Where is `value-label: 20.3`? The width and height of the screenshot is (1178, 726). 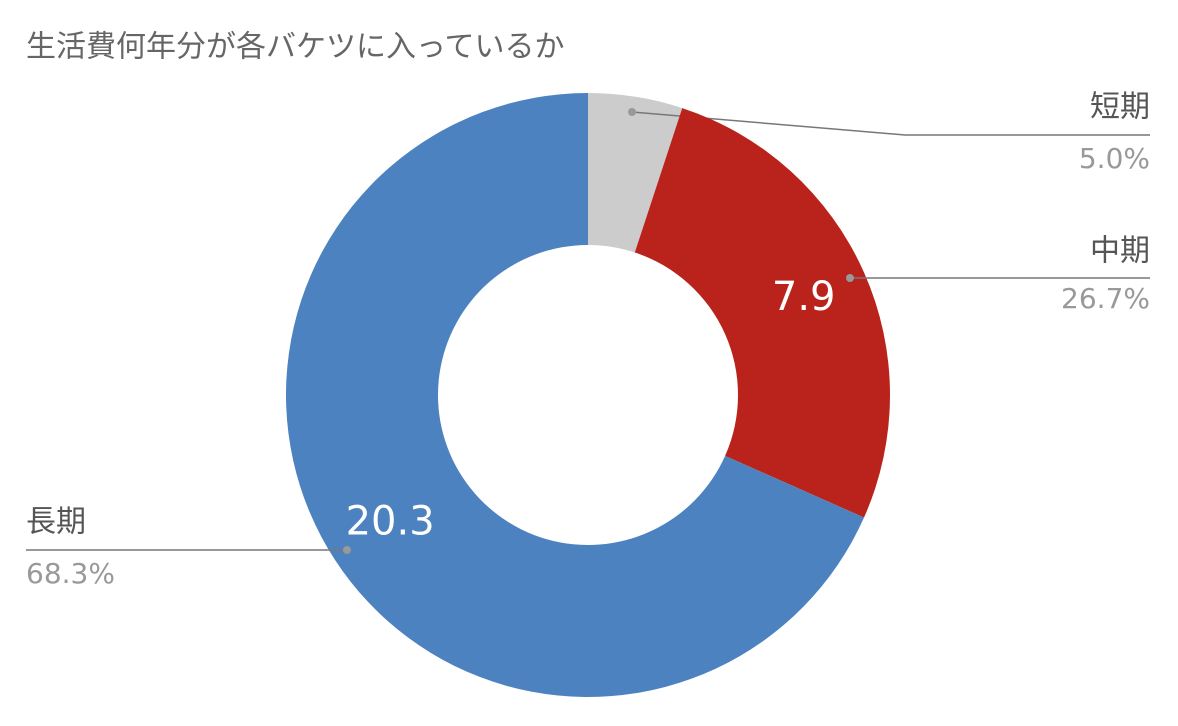
value-label: 20.3 is located at coordinates (390, 522).